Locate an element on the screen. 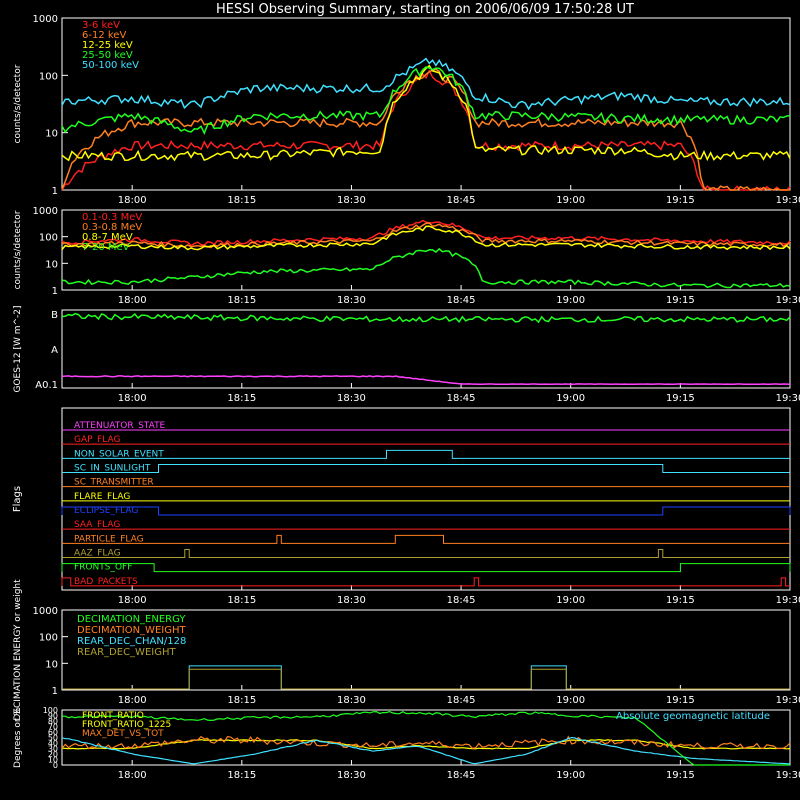  flags-label-flare_flag: FLARE_FLAG is located at coordinates (102, 497).